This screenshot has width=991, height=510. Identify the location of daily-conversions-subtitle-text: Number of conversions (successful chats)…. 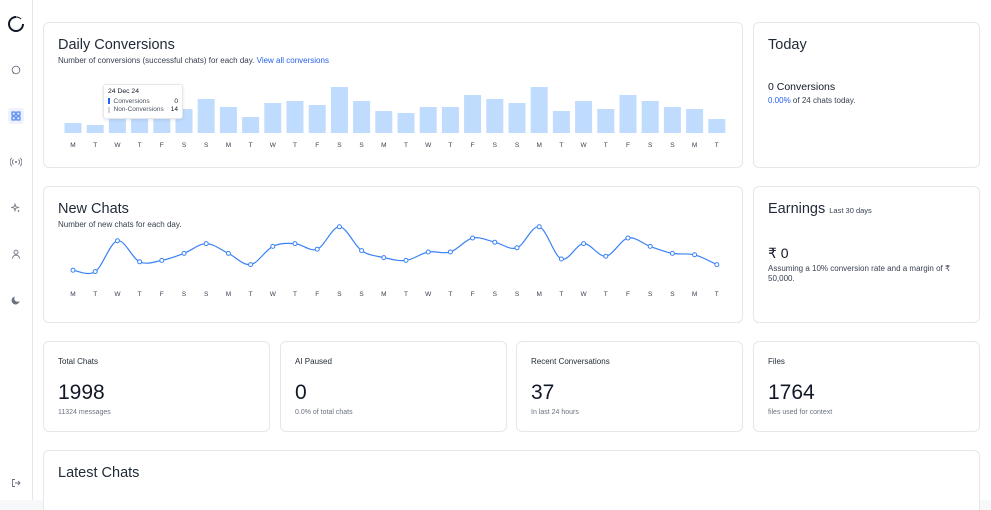
(156, 60).